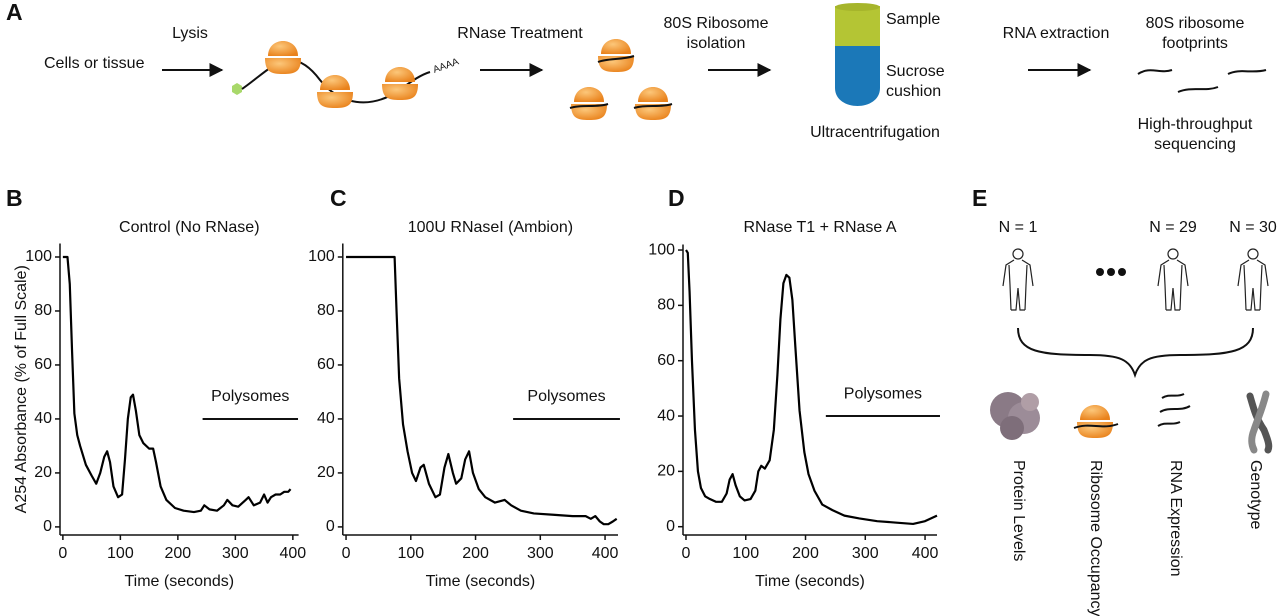 The height and width of the screenshot is (616, 1280). Describe the element at coordinates (819, 227) in the screenshot. I see `chart-title: RNase T1 + RNase A` at that location.